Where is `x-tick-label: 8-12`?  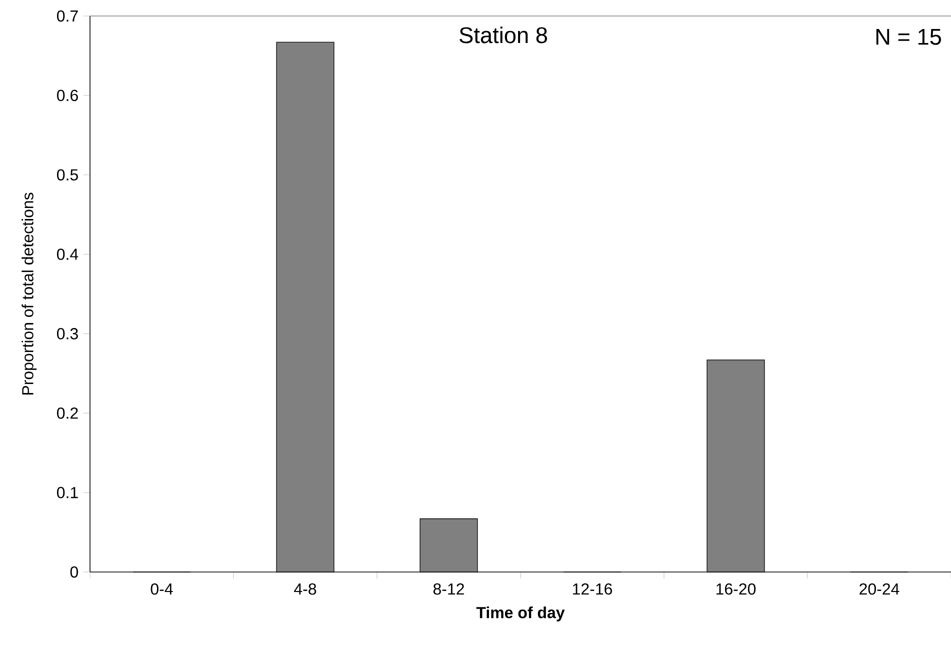 x-tick-label: 8-12 is located at coordinates (448, 589).